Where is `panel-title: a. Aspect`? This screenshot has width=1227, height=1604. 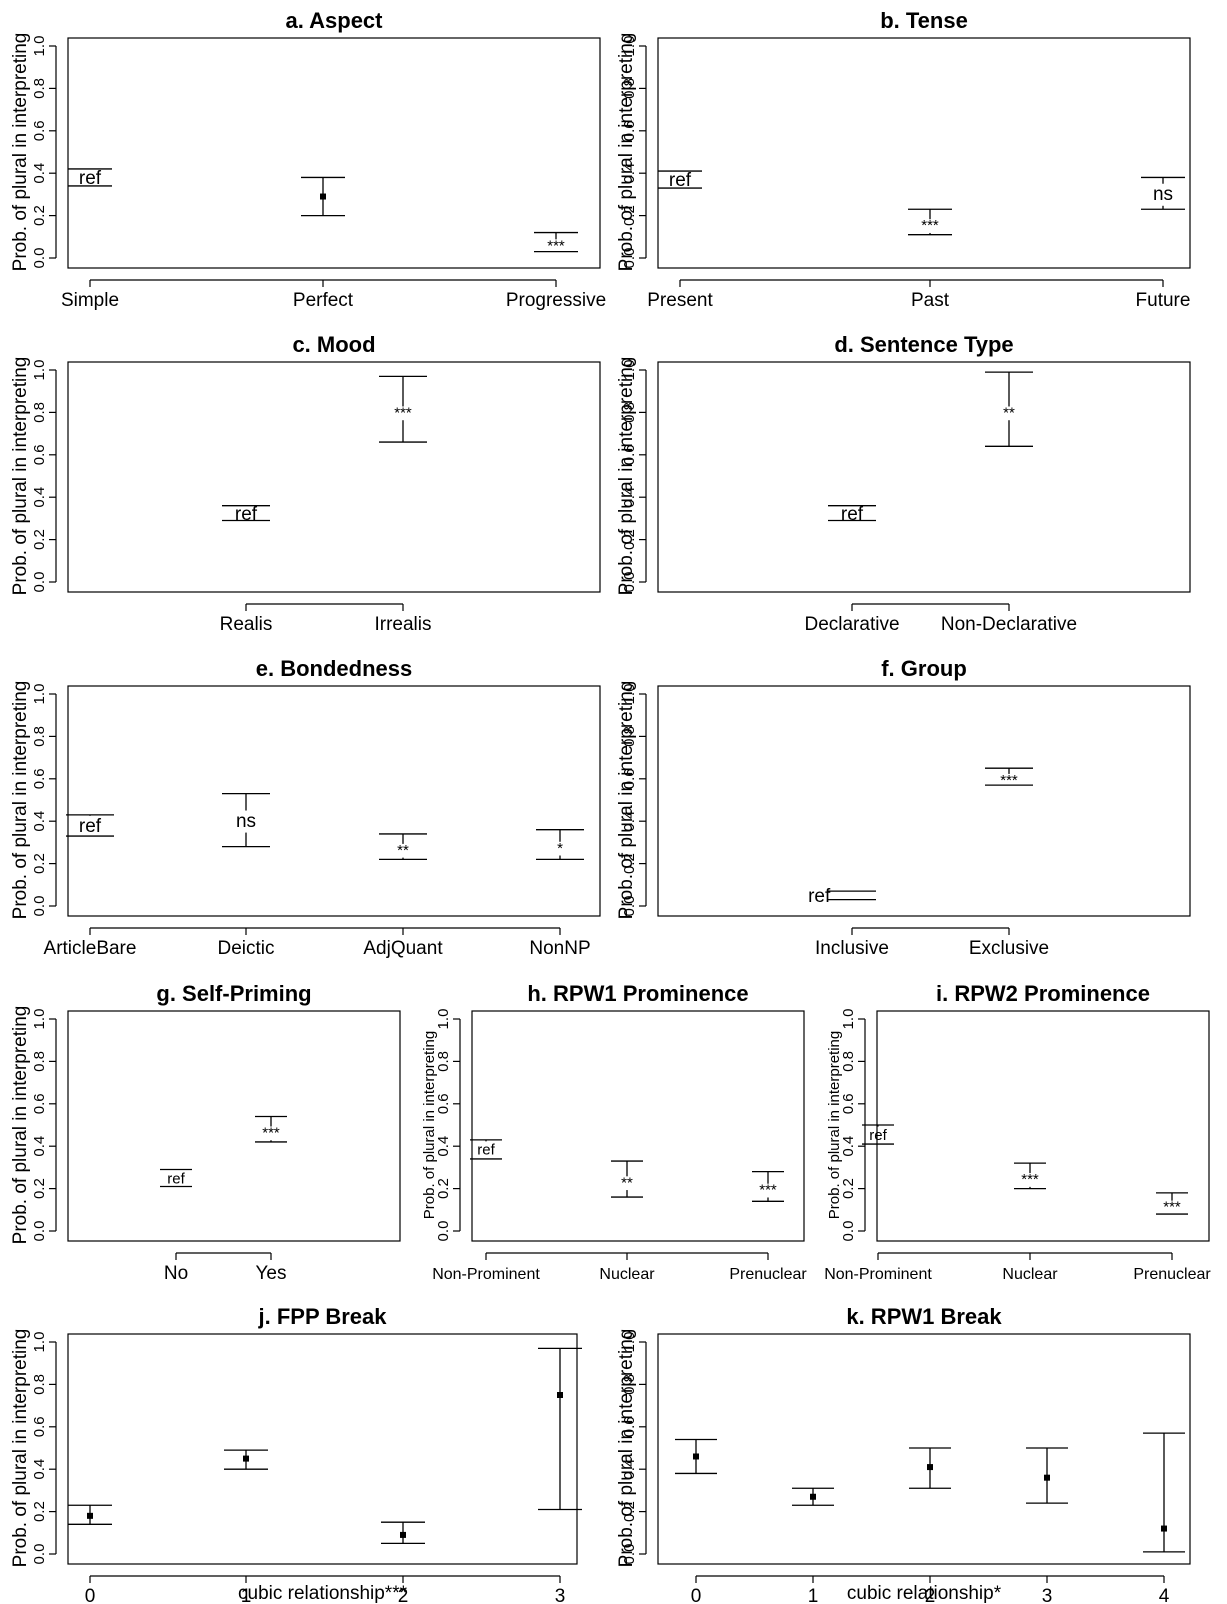 panel-title: a. Aspect is located at coordinates (334, 20).